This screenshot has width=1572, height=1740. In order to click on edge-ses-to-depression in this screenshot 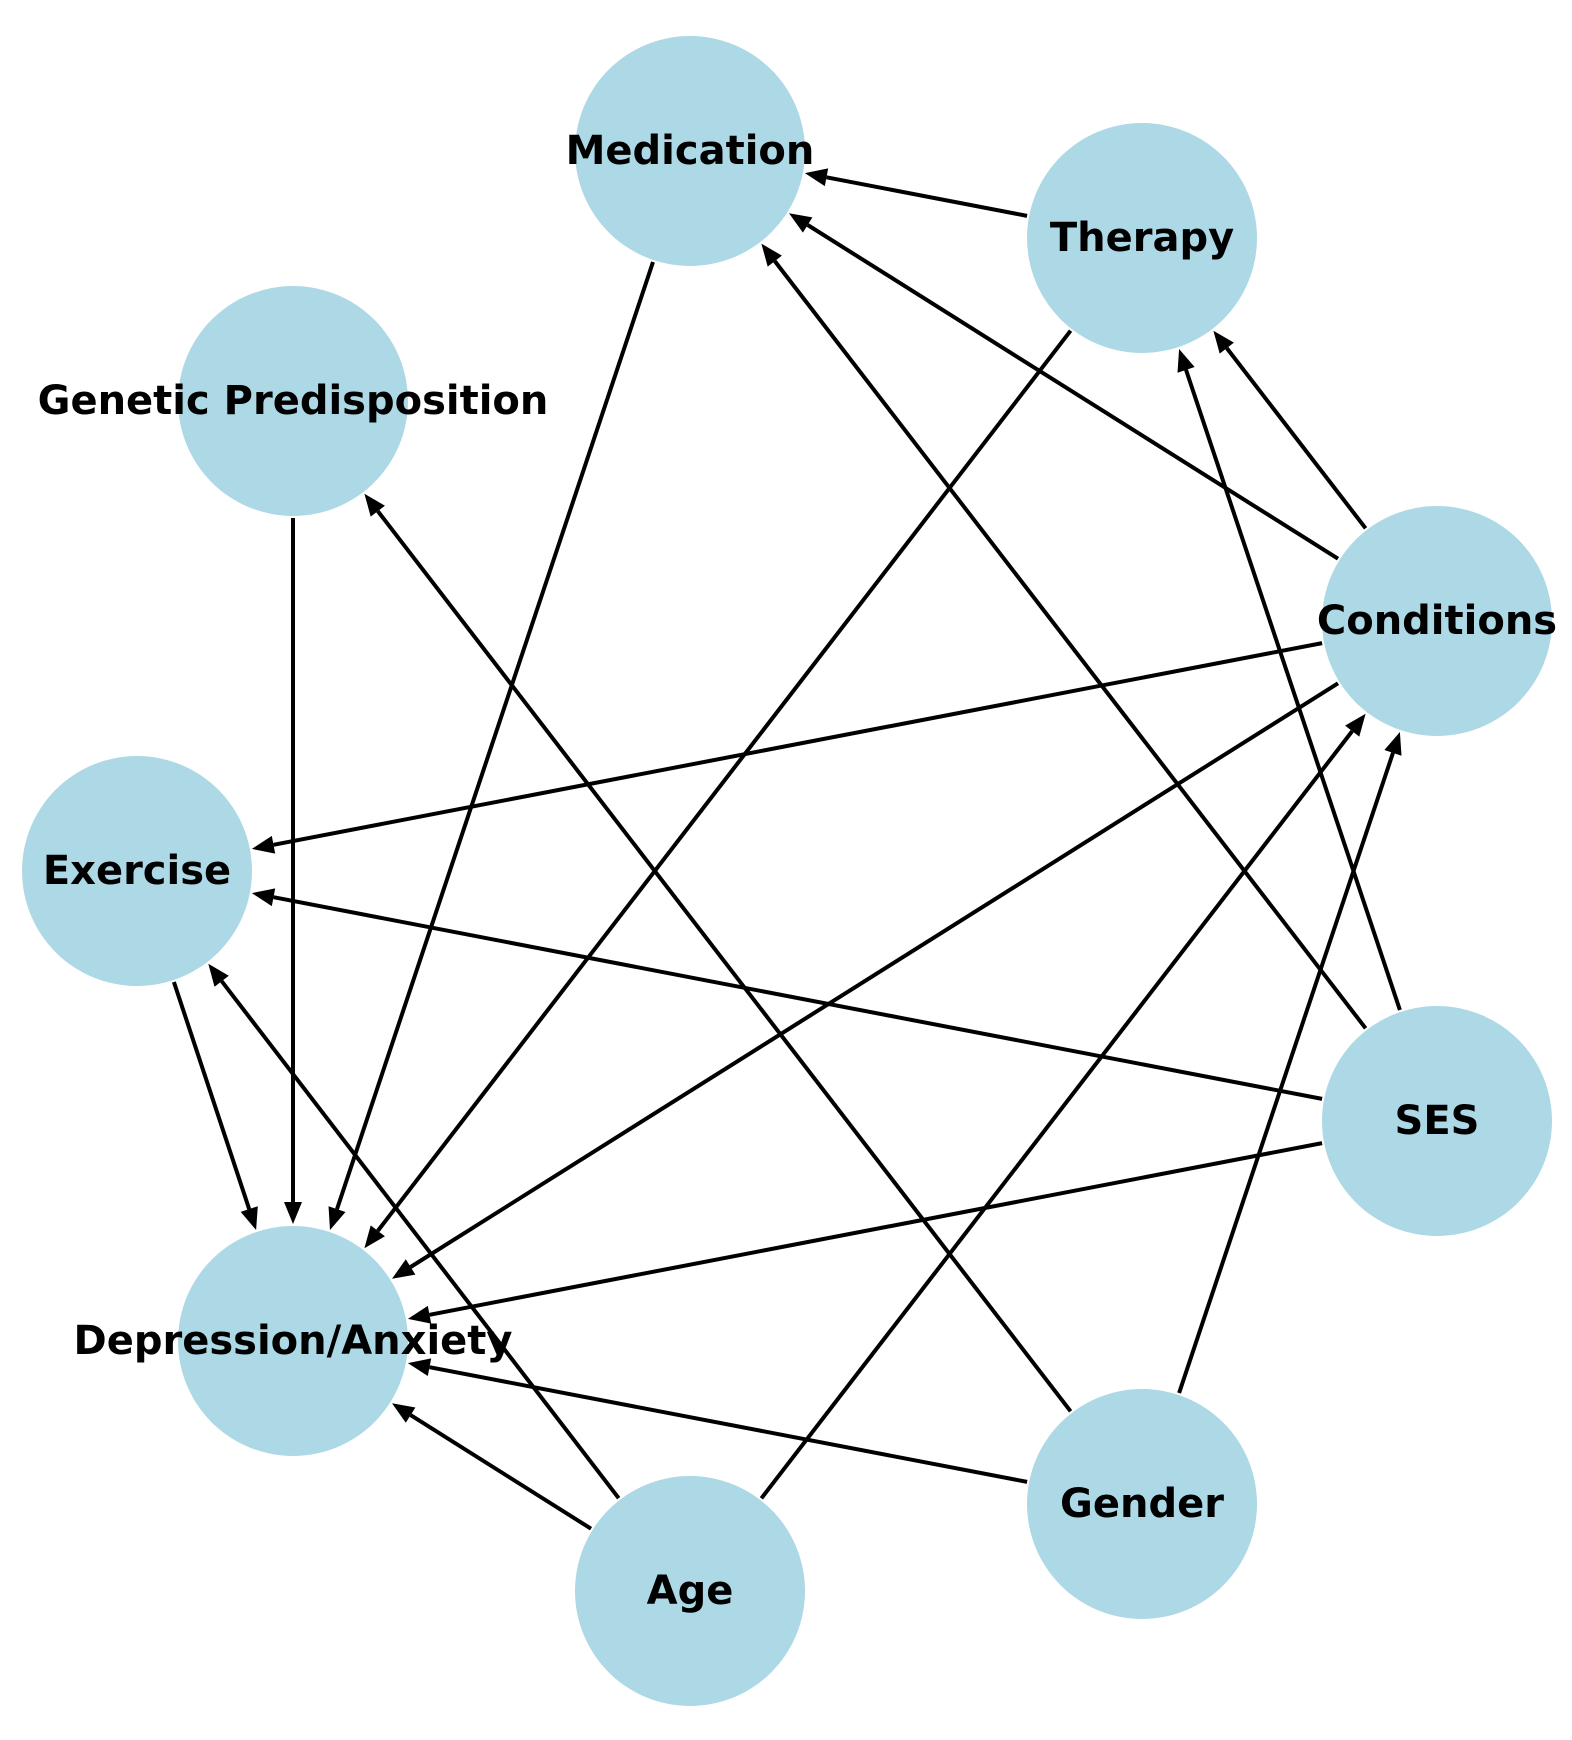, I will do `click(865, 1232)`.